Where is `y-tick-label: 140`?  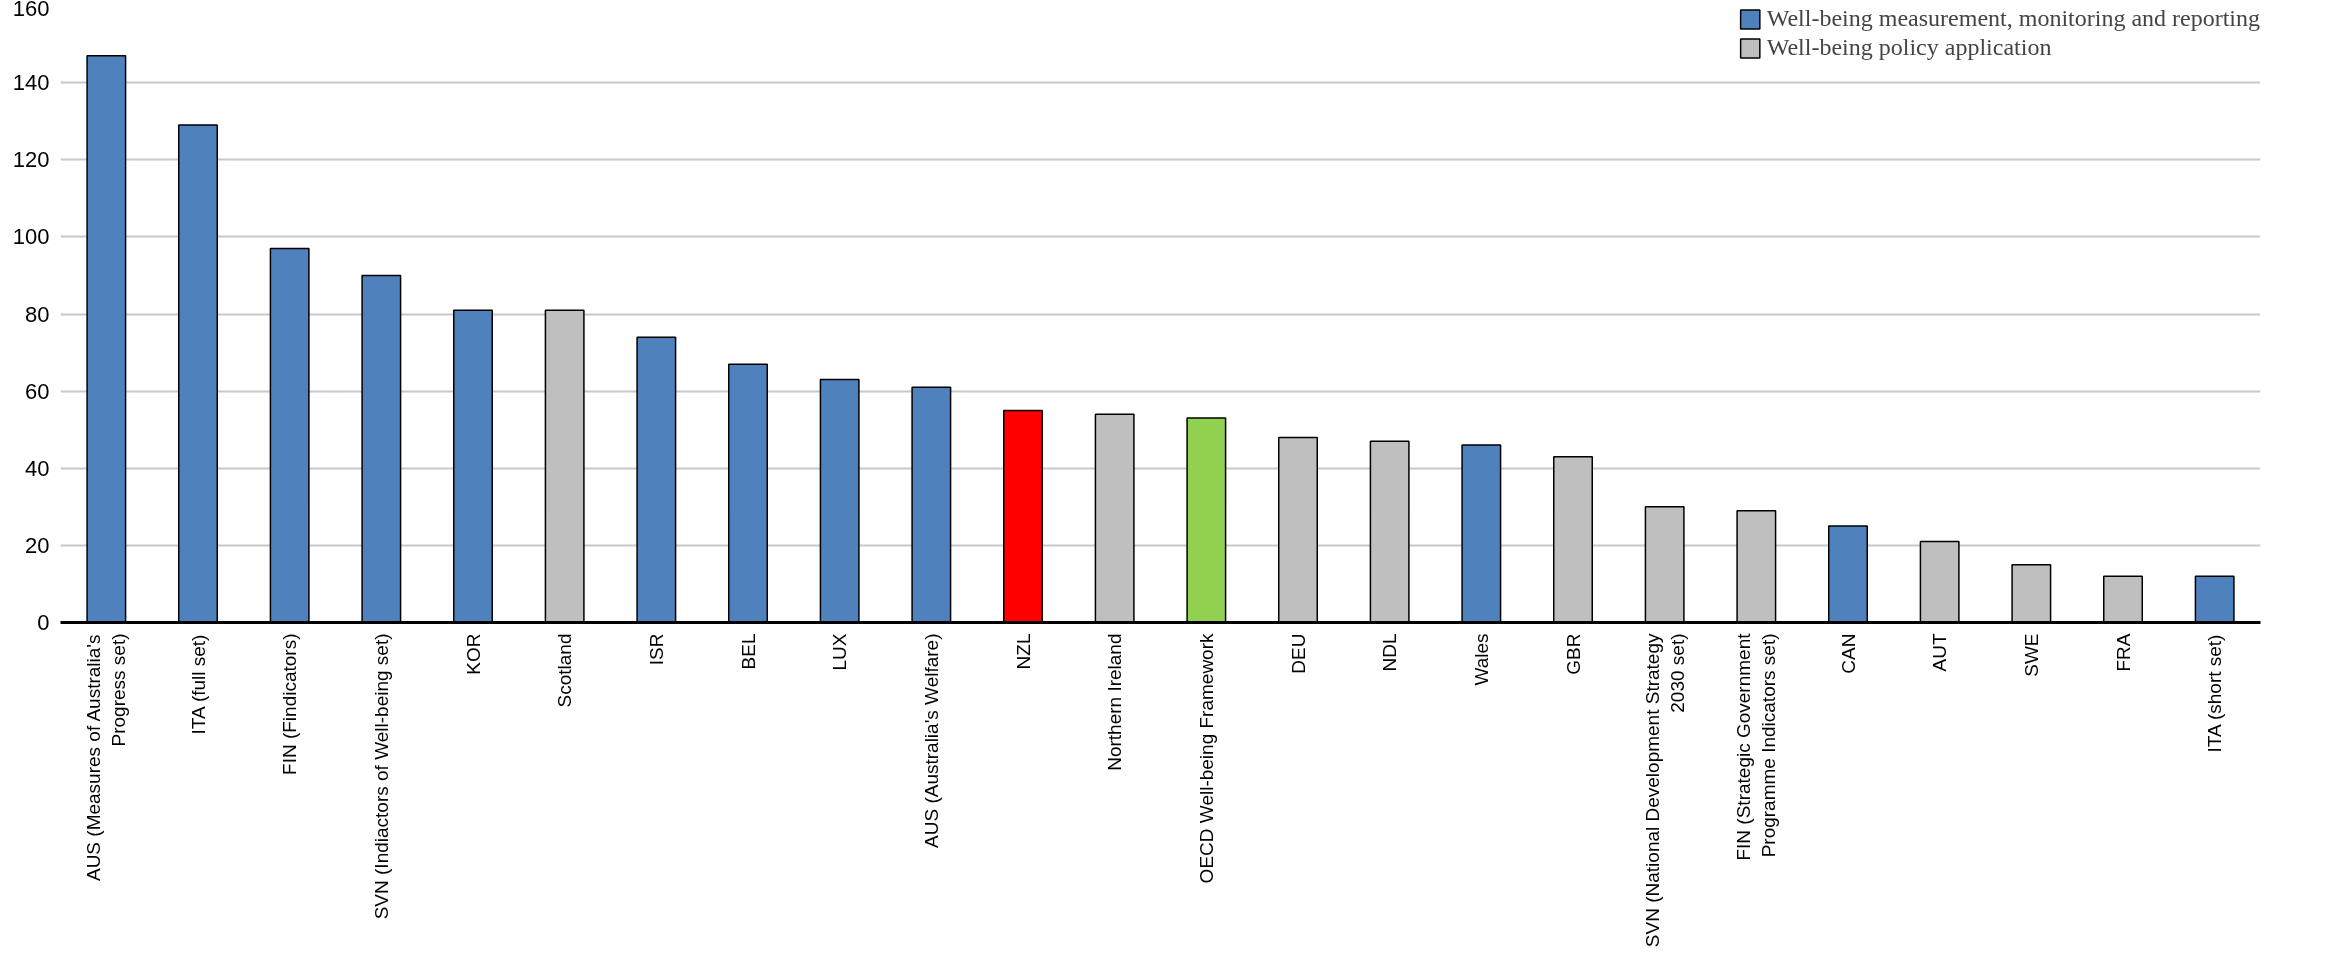 y-tick-label: 140 is located at coordinates (31, 83).